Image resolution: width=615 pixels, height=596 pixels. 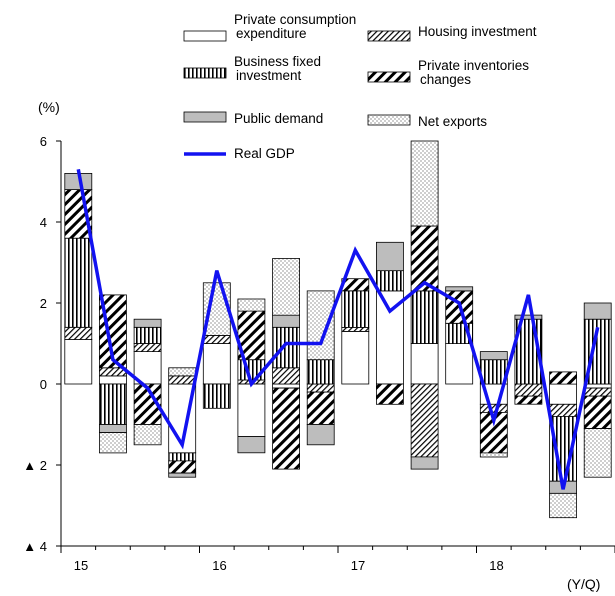 I want to click on bar-segment-housing-15Q3, so click(x=147, y=348).